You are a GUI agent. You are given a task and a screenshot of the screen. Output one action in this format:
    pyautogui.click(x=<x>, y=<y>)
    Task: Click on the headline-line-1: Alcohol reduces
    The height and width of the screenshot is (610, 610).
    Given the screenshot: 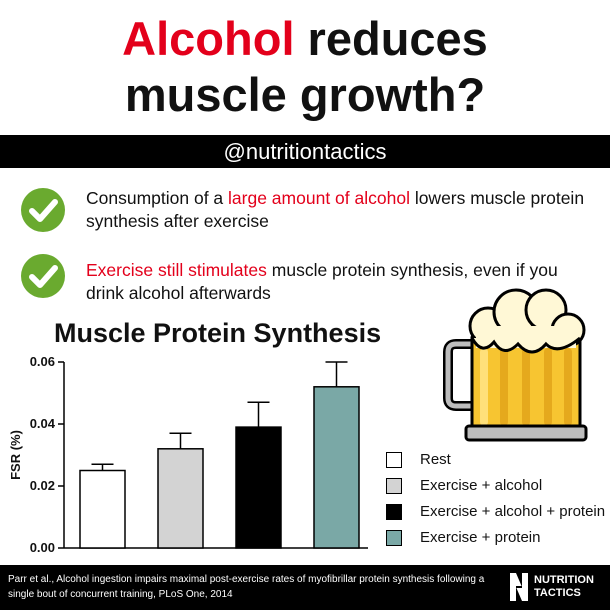 What is the action you would take?
    pyautogui.click(x=305, y=39)
    